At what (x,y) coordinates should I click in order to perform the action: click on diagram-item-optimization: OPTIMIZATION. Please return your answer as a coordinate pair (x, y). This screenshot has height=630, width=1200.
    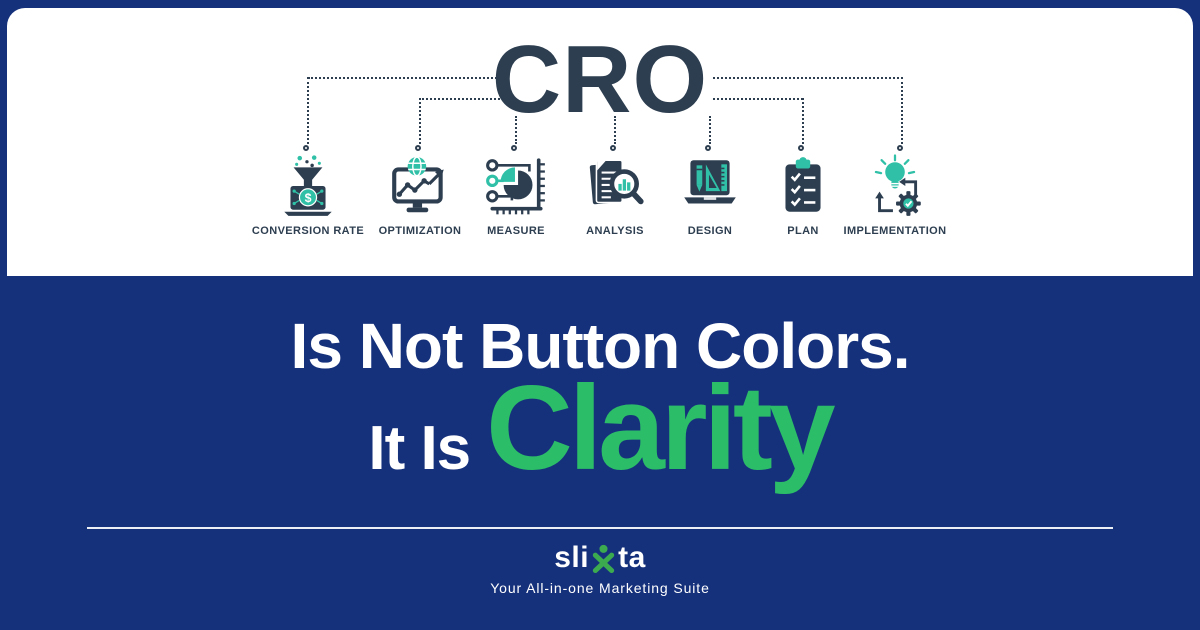
    Looking at the image, I should click on (420, 195).